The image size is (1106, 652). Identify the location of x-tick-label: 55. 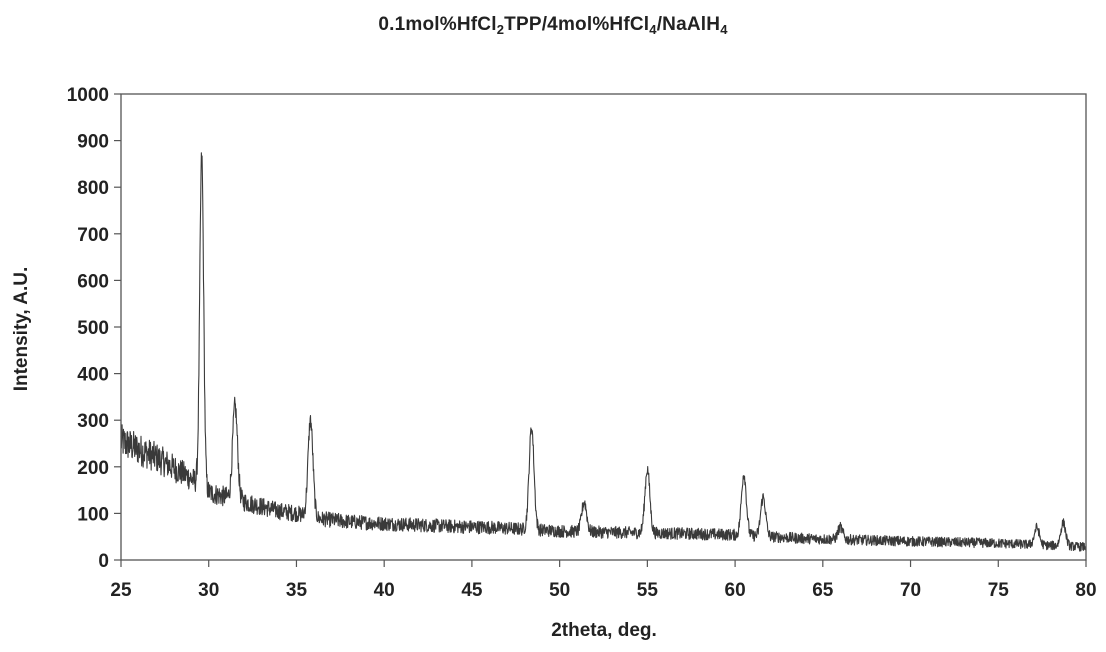
(648, 590).